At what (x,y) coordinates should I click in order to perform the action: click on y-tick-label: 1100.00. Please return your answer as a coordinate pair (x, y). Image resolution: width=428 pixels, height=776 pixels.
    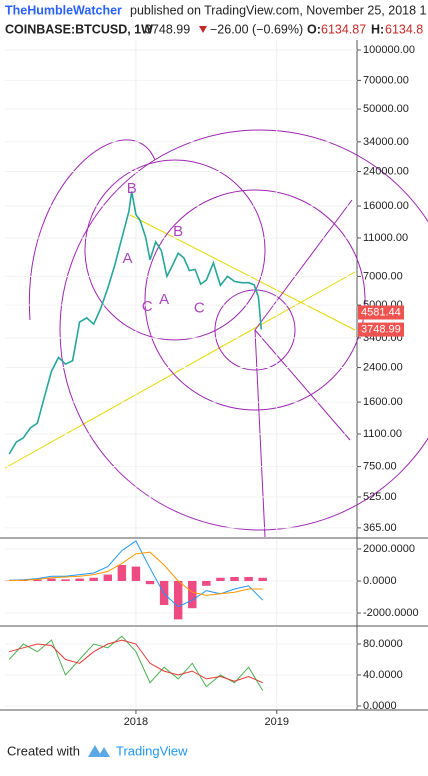
    Looking at the image, I should click on (382, 434).